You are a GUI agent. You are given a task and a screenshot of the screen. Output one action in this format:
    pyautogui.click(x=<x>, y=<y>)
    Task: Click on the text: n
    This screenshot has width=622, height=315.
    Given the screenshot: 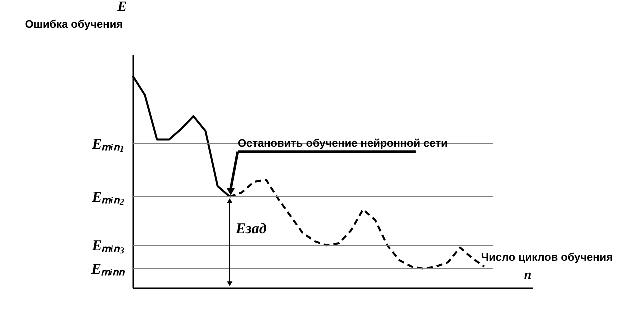 What is the action you would take?
    pyautogui.click(x=528, y=274)
    